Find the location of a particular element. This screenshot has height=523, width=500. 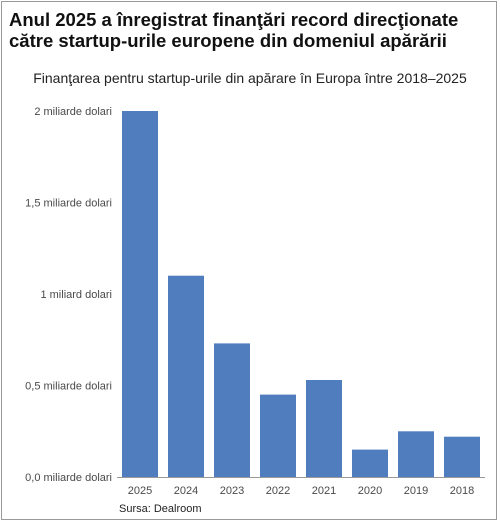

bar-2023 is located at coordinates (232, 410).